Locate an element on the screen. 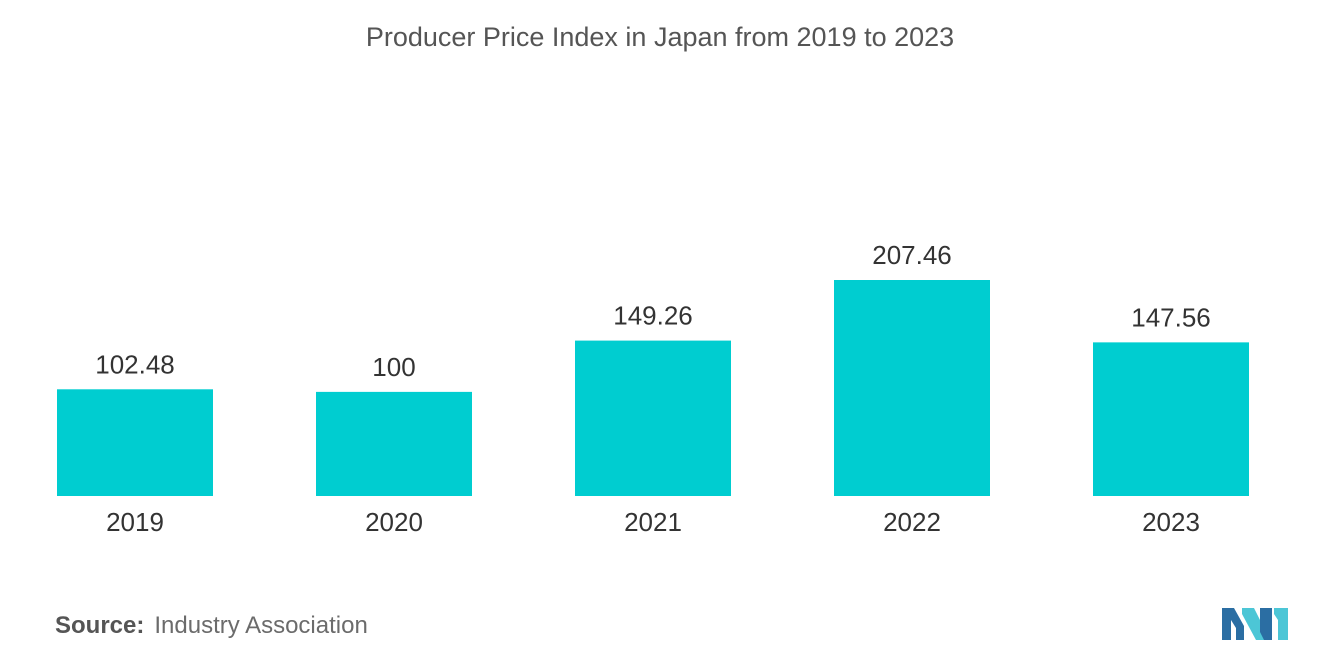  source-note: Source: Industry Association is located at coordinates (211, 626).